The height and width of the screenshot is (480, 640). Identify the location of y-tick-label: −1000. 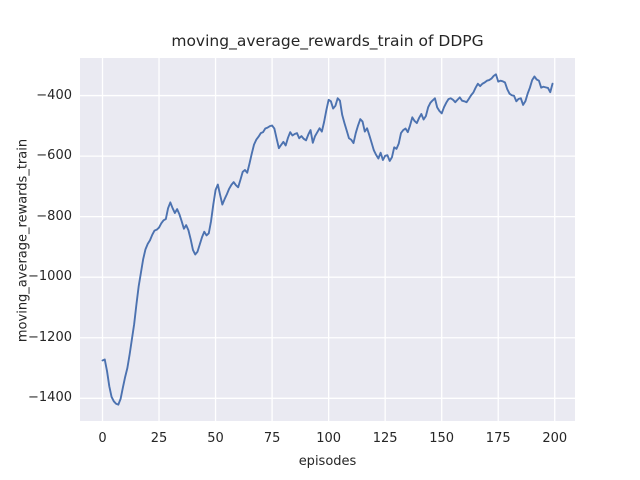
(50, 277).